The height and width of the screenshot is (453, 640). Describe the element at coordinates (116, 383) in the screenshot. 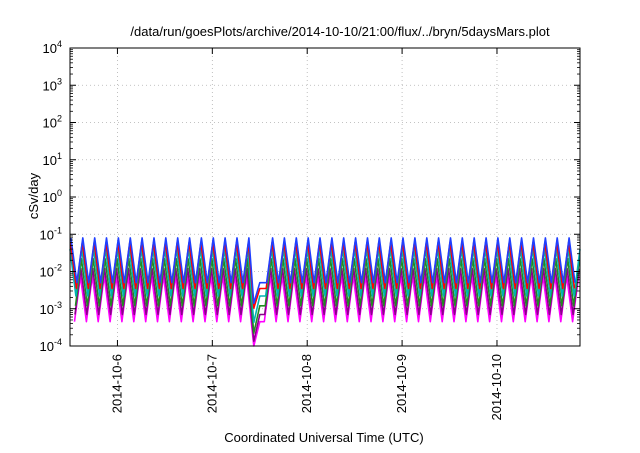

I see `x-tick-label: 2014-10-6` at that location.